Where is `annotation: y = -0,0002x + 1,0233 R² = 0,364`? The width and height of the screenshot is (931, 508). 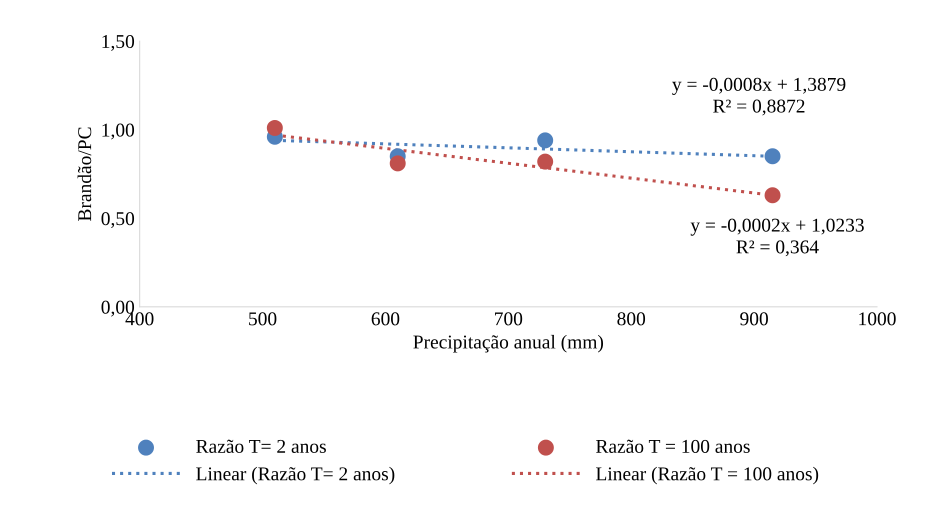
annotation: y = -0,0002x + 1,0233 R² = 0,364 is located at coordinates (777, 237).